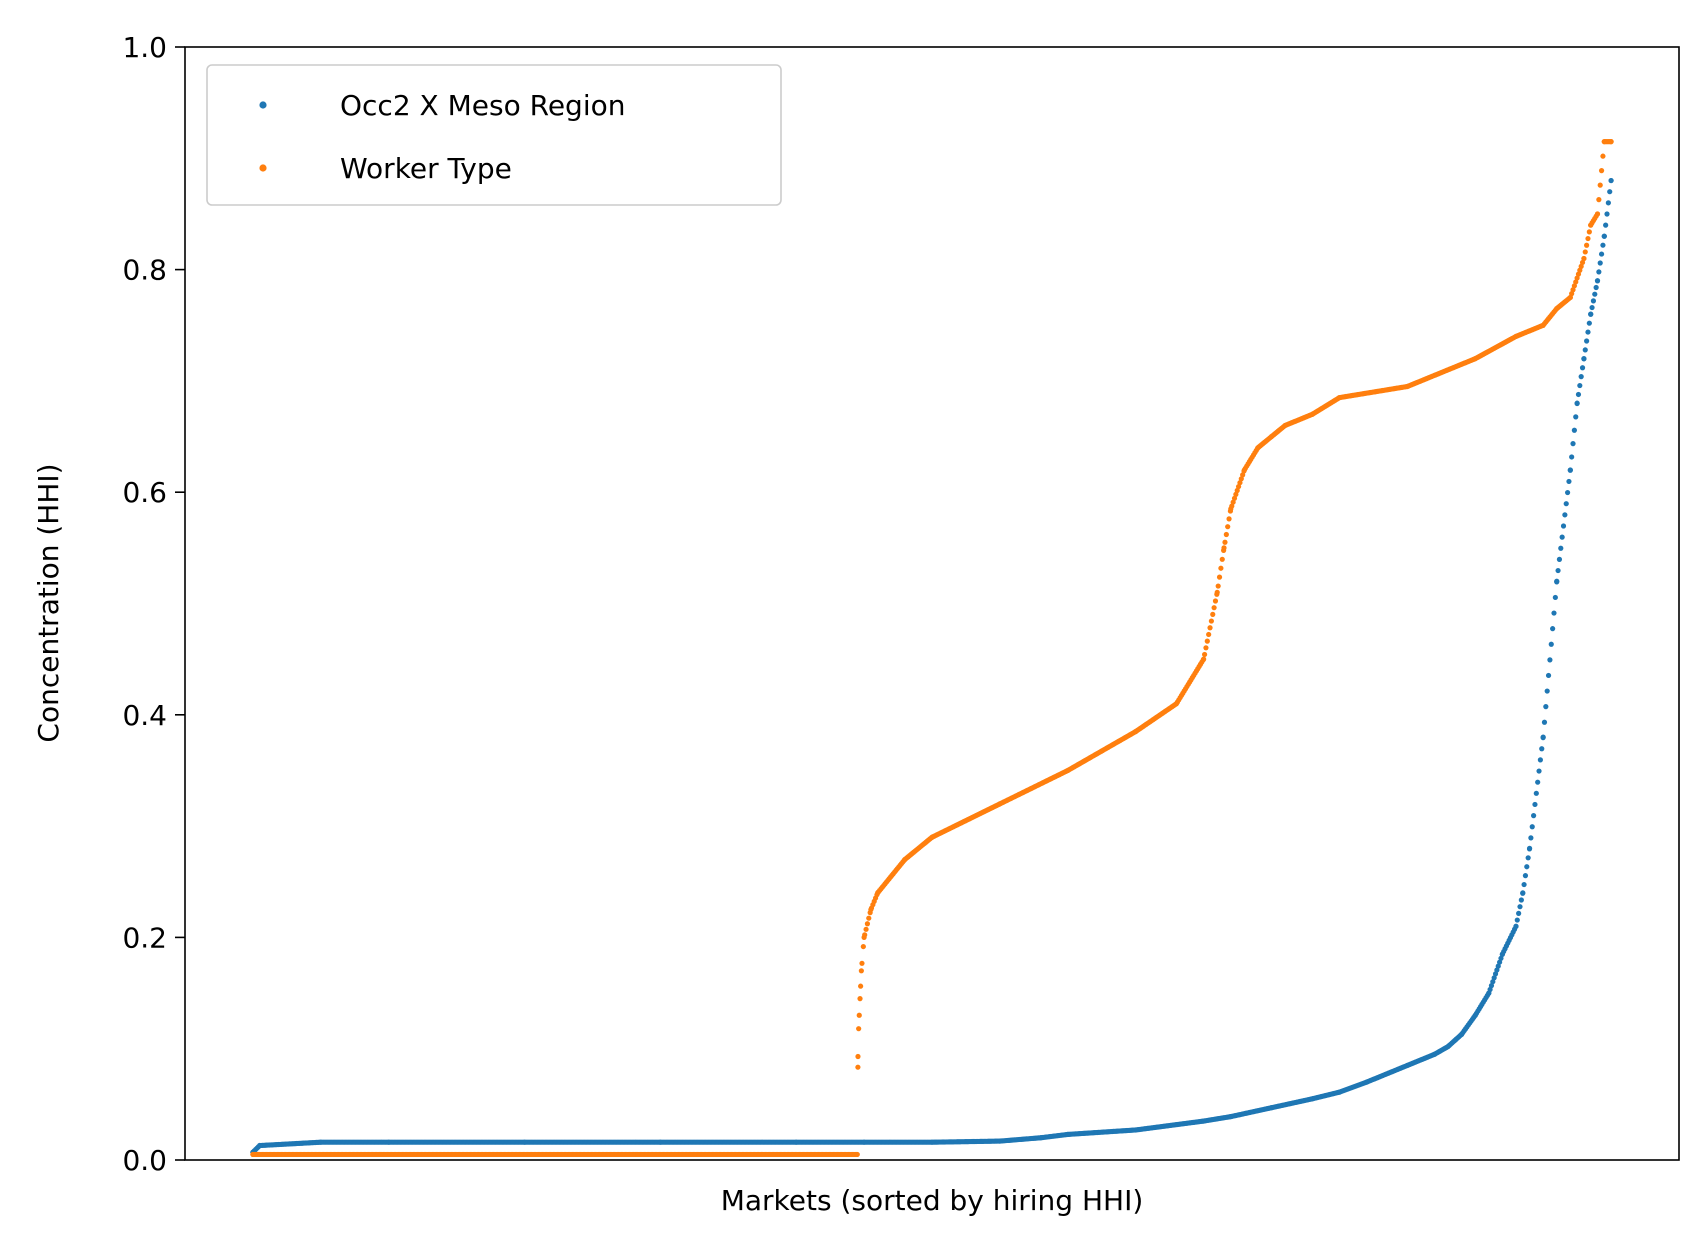 This screenshot has width=1702, height=1243. Describe the element at coordinates (144, 47) in the screenshot. I see `y-tick-label: 1.0` at that location.